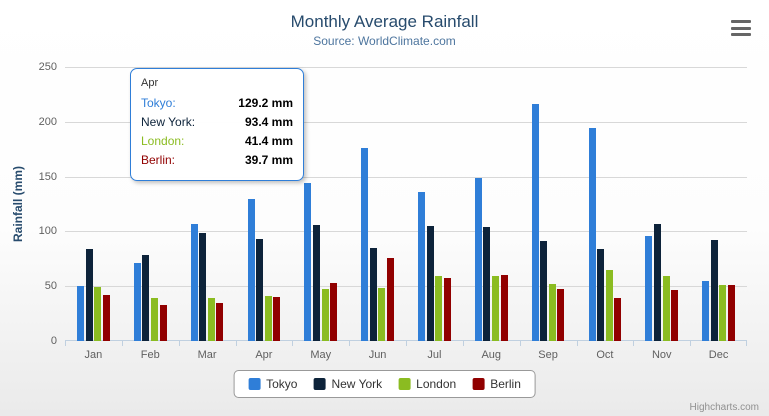 The height and width of the screenshot is (416, 769). I want to click on y-axis-tick-label: 200, so click(47, 121).